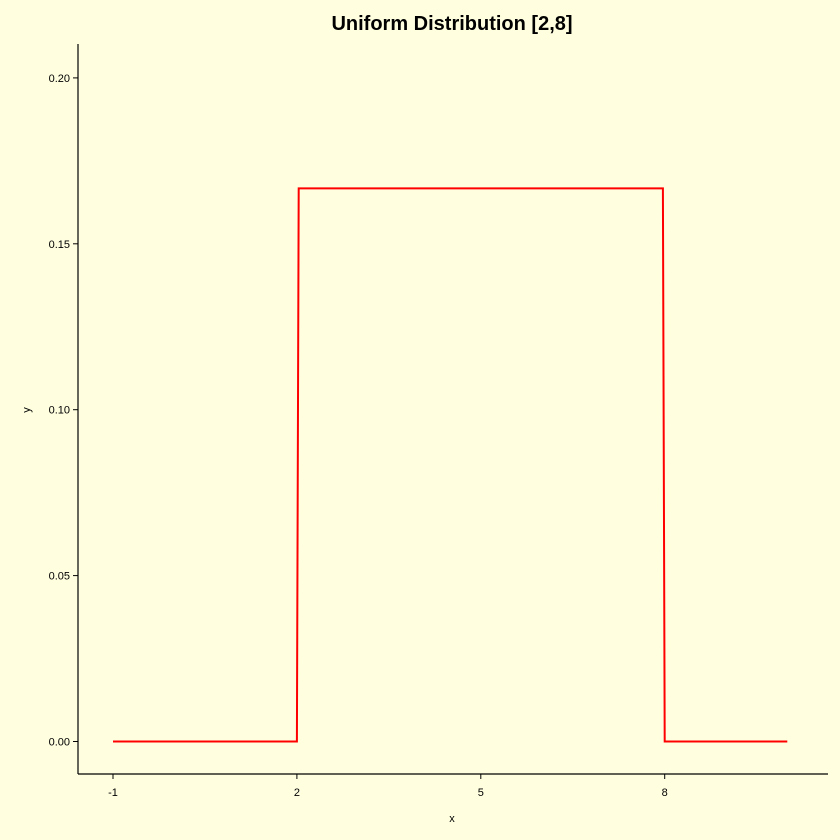 The width and height of the screenshot is (840, 840). Describe the element at coordinates (59, 743) in the screenshot. I see `y-tick-label: 0.00` at that location.